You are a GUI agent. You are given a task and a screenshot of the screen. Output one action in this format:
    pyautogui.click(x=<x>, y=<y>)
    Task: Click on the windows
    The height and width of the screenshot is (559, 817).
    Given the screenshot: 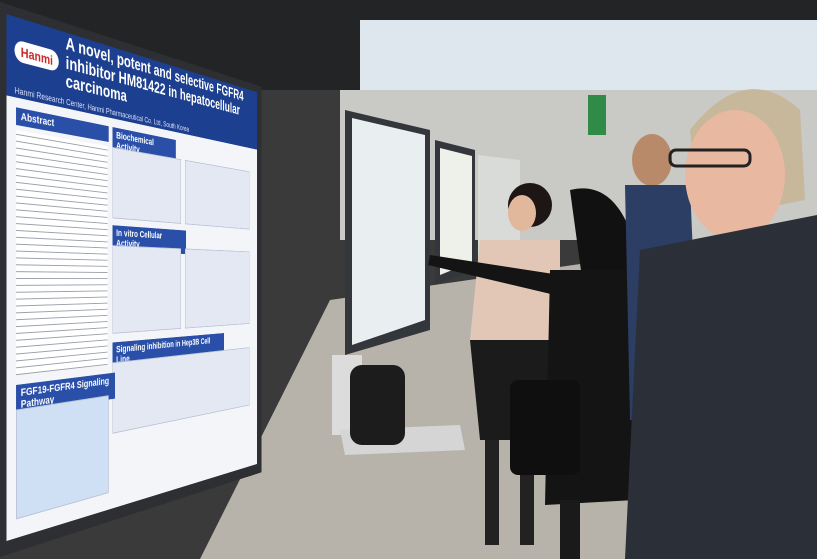 What is the action you would take?
    pyautogui.click(x=588, y=60)
    